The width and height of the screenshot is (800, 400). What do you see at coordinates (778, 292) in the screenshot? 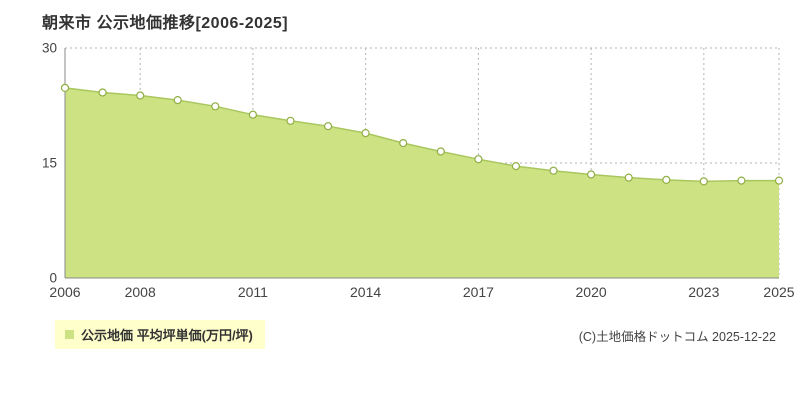
I see `x-axis-label: 2025` at bounding box center [778, 292].